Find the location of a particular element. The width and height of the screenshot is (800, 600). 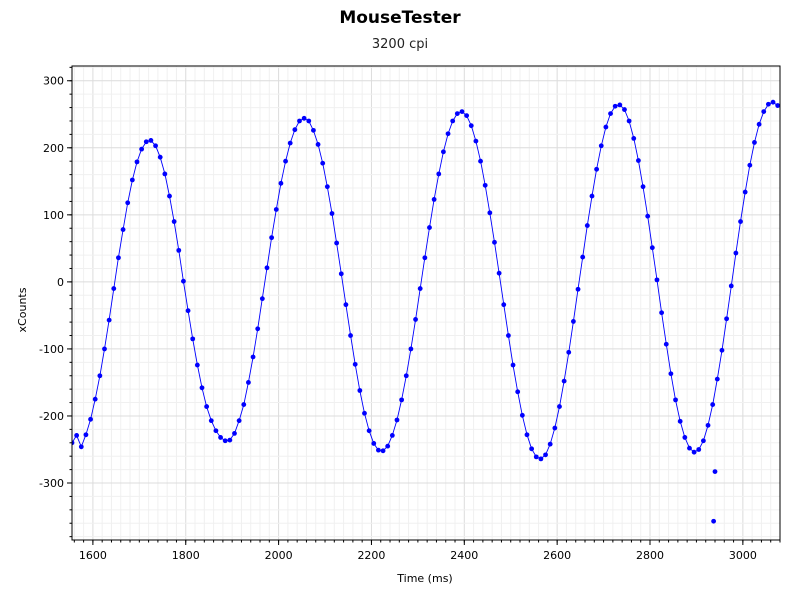

y-tick-label: 100 is located at coordinates (53, 215).